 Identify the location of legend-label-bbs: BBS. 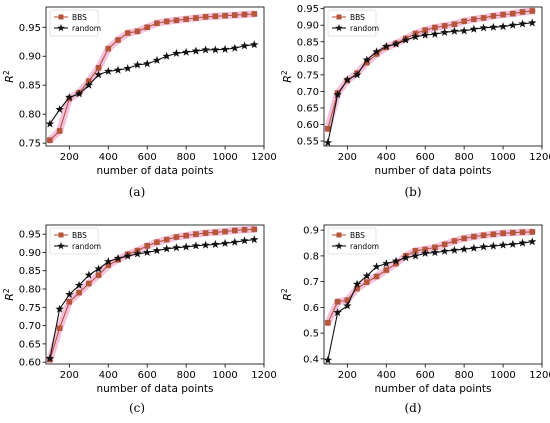
(357, 17).